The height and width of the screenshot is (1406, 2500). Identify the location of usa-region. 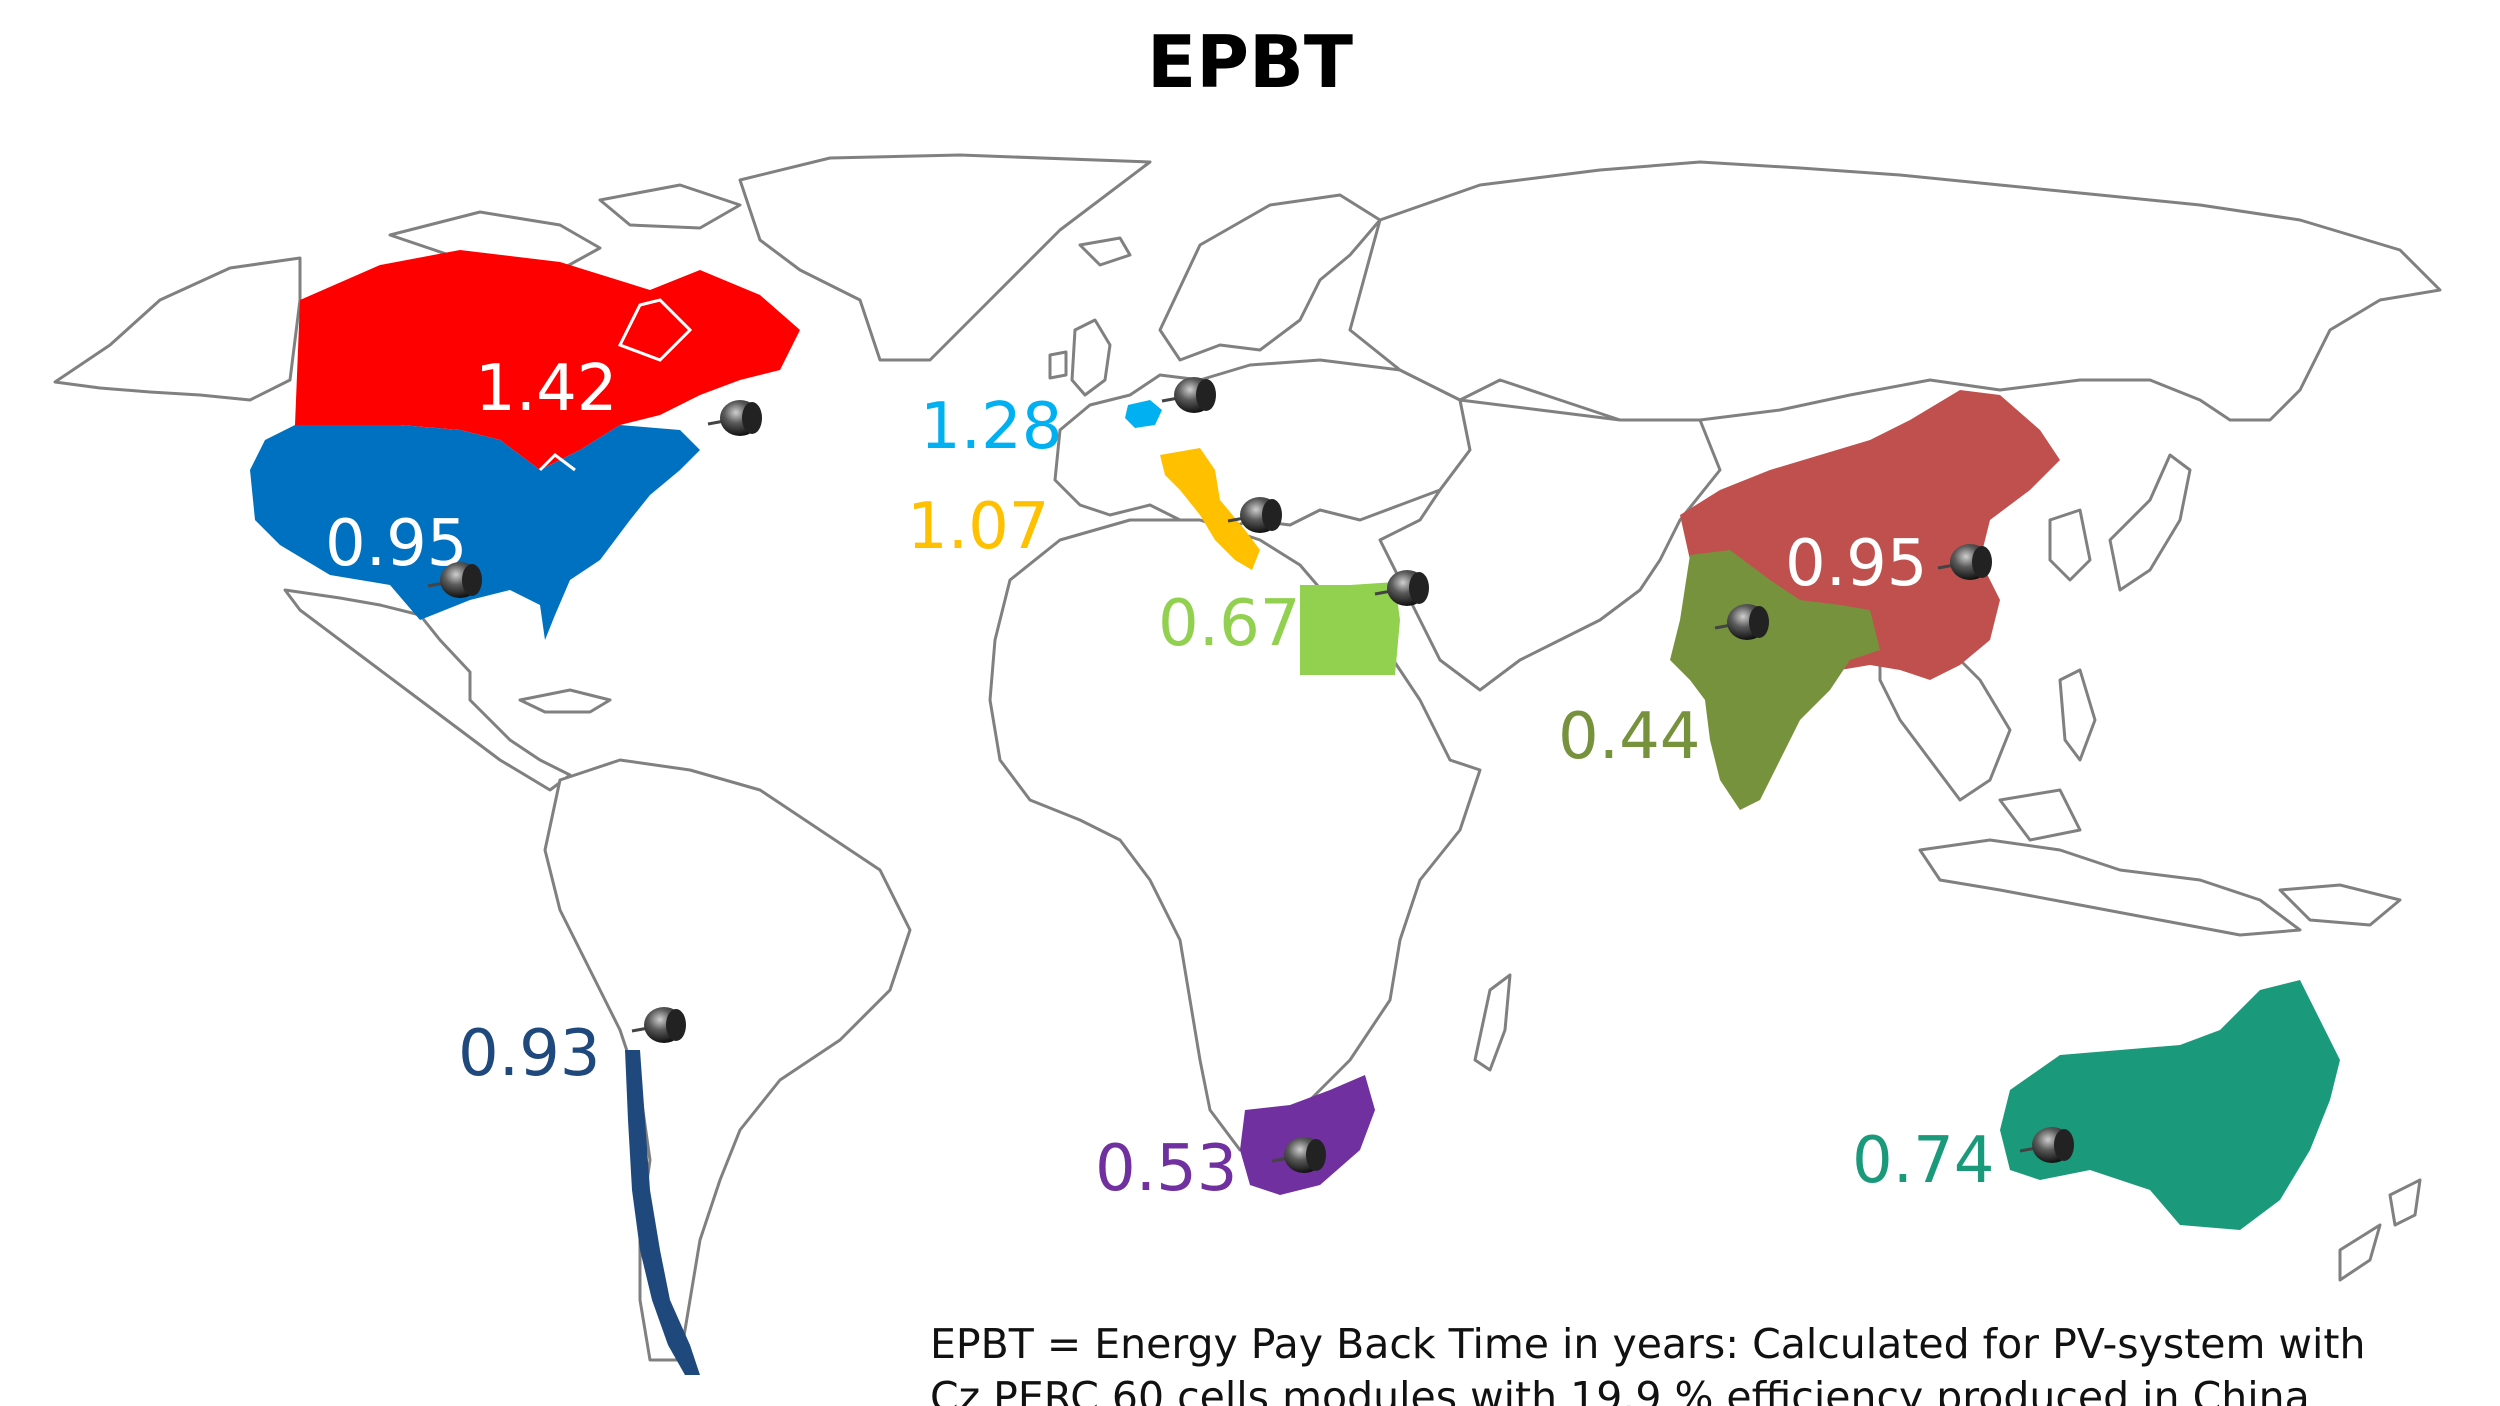
(475, 532).